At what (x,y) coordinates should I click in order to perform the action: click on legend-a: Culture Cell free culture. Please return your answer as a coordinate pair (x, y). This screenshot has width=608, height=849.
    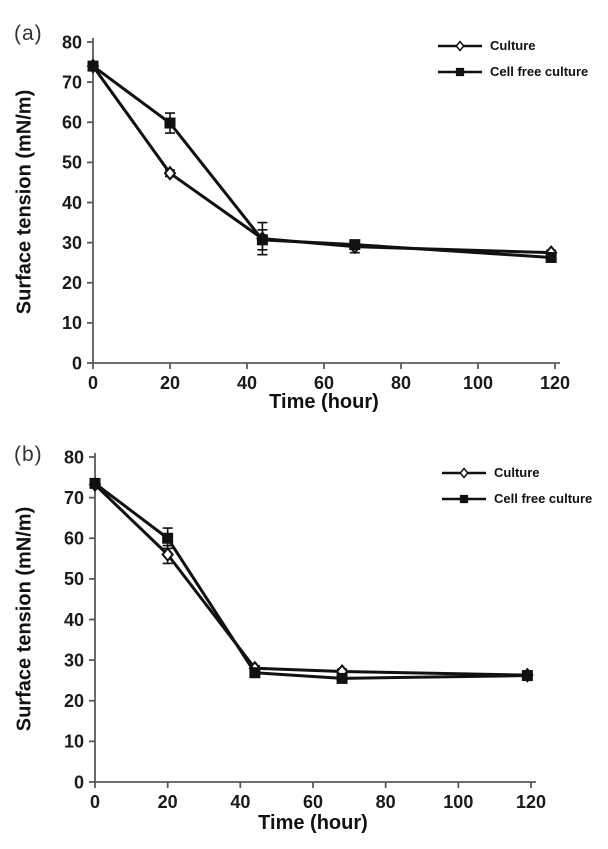
    Looking at the image, I should click on (512, 58).